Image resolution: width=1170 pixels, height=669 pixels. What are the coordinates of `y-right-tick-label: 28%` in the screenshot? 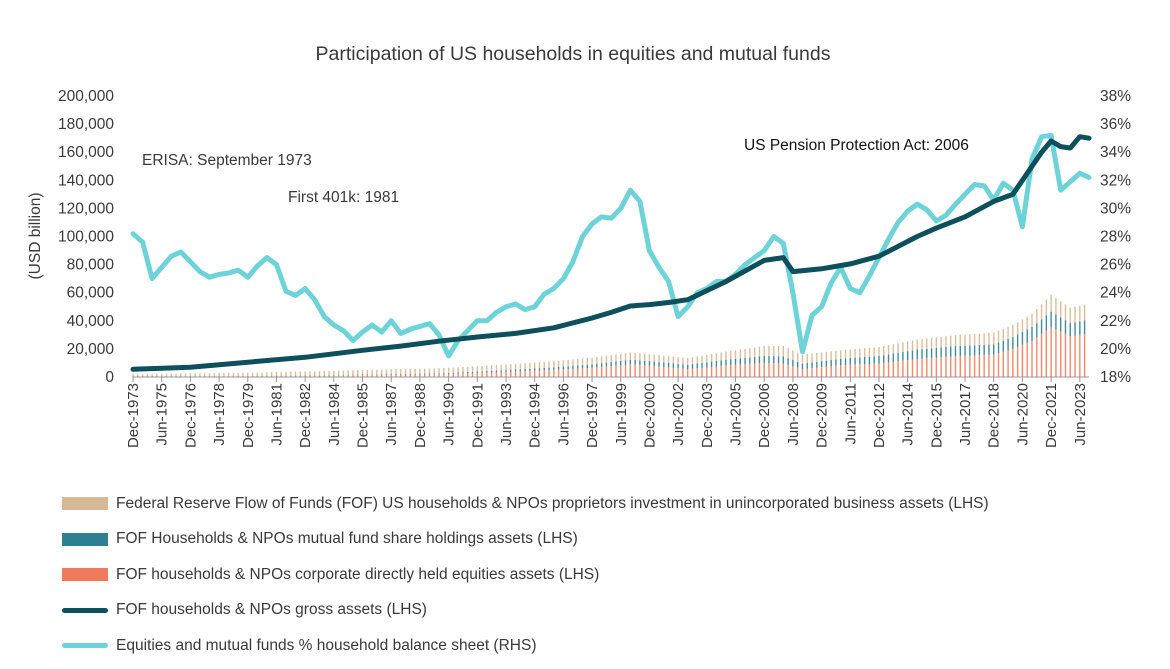 It's located at (1115, 237).